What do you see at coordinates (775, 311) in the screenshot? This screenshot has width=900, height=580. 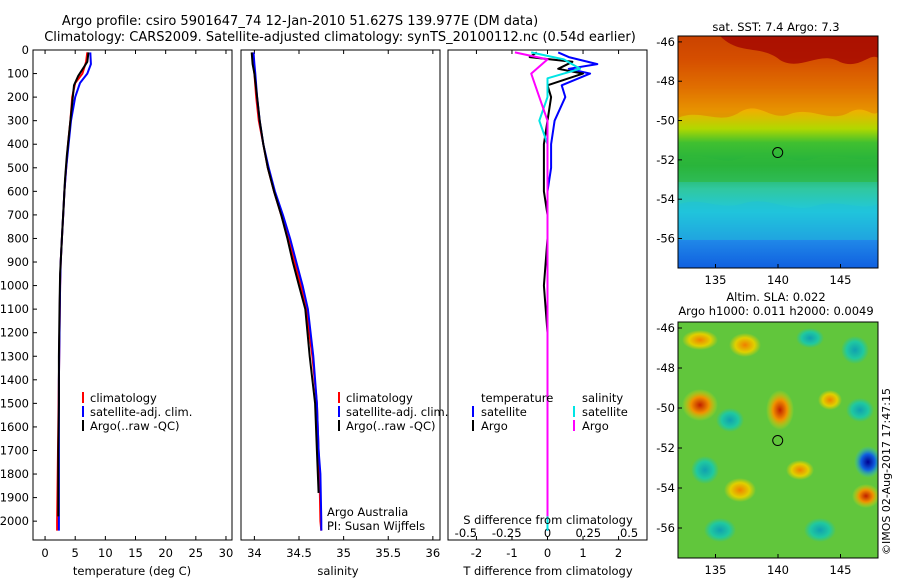 I see `sla-map-title-line2: Argo h1000: 0.011 h2000: 0.0049` at bounding box center [775, 311].